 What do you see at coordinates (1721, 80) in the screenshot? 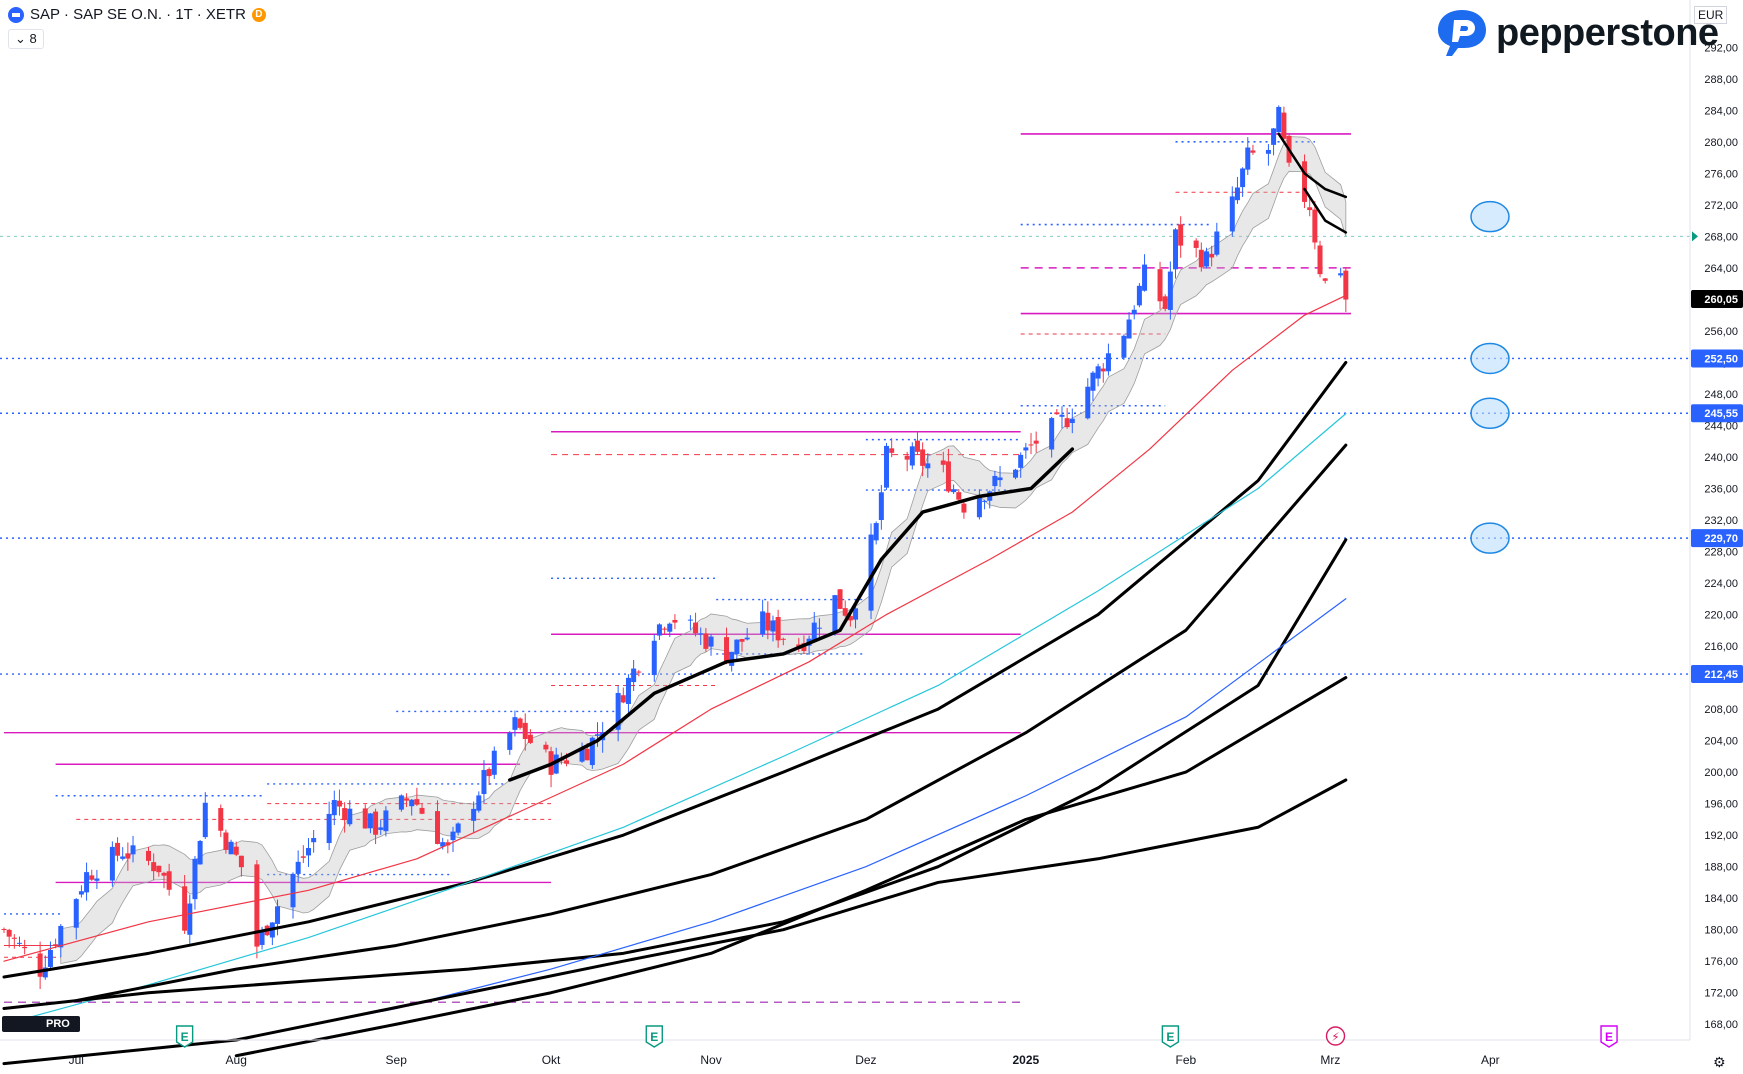
I see `y-tick-label: 288,00` at bounding box center [1721, 80].